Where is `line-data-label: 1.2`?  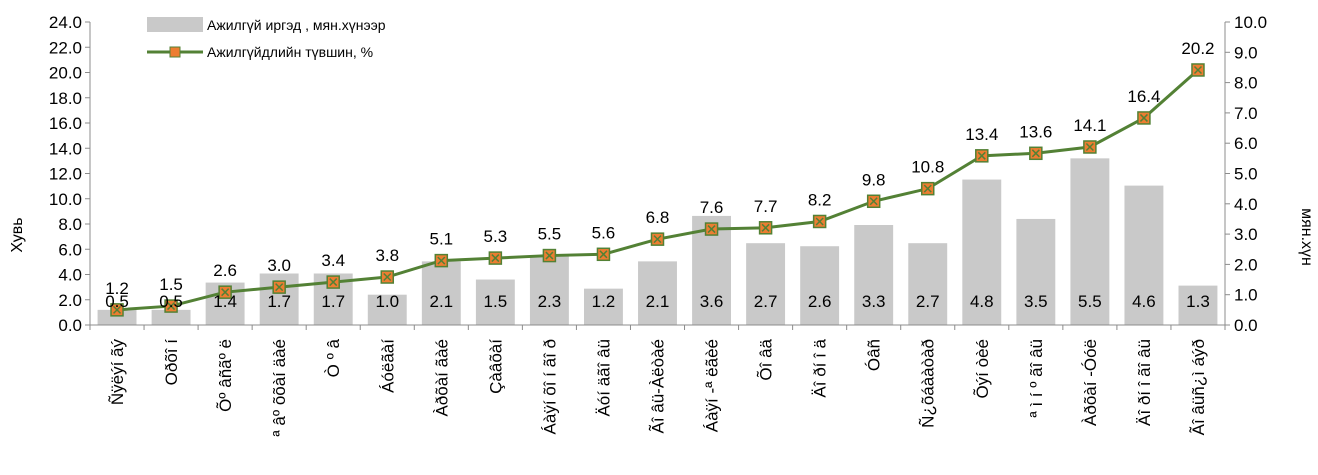 line-data-label: 1.2 is located at coordinates (117, 288).